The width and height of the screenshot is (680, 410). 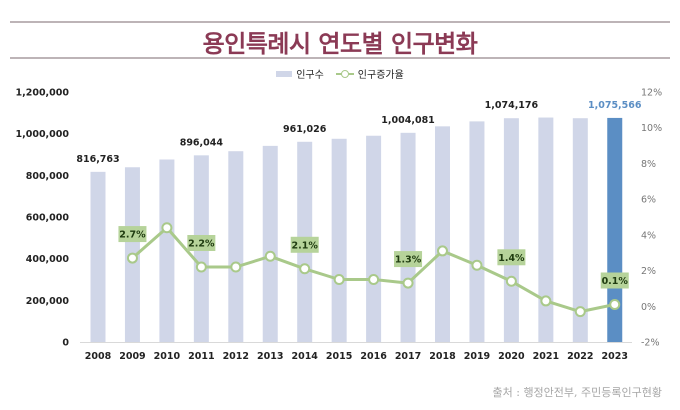 I want to click on x-tick-label: 2019, so click(x=477, y=356).